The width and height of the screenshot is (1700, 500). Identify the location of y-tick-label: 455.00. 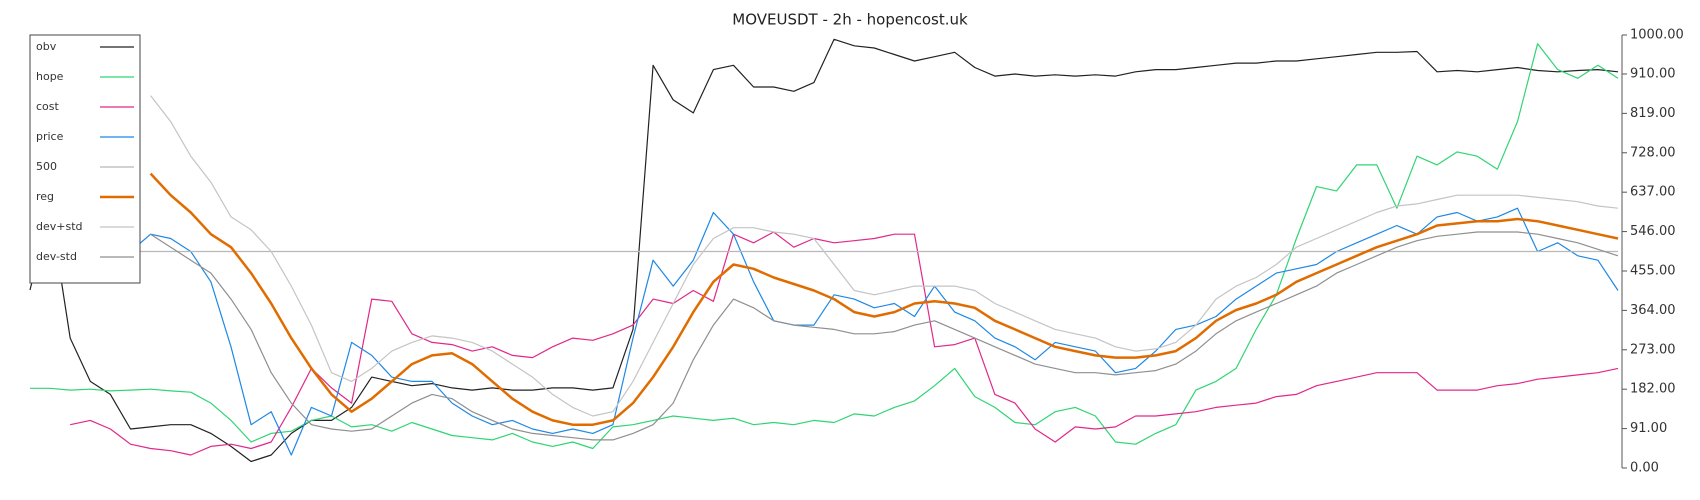
(1653, 270).